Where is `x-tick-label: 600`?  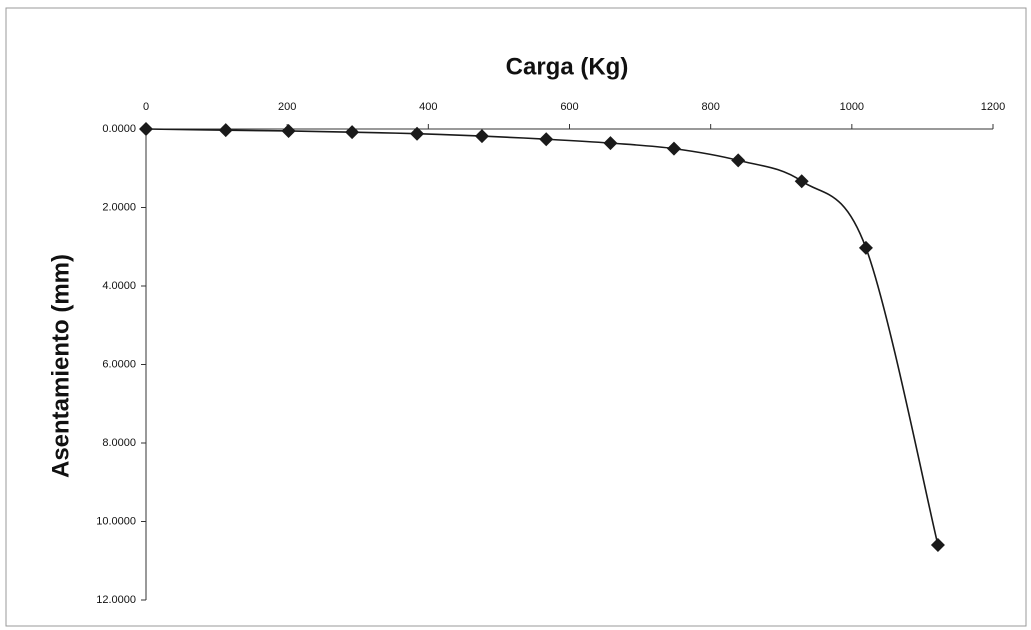 x-tick-label: 600 is located at coordinates (569, 107).